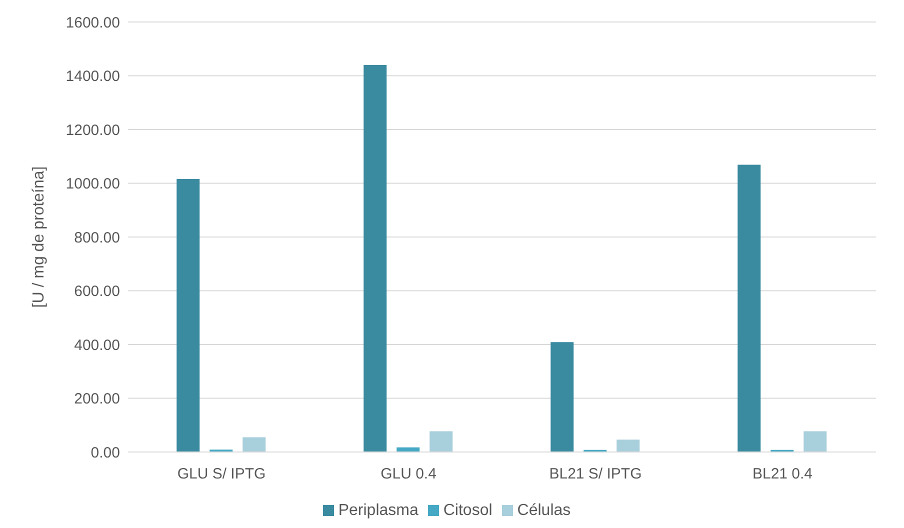 Image resolution: width=904 pixels, height=528 pixels. Describe the element at coordinates (544, 510) in the screenshot. I see `legend-label: Células` at that location.